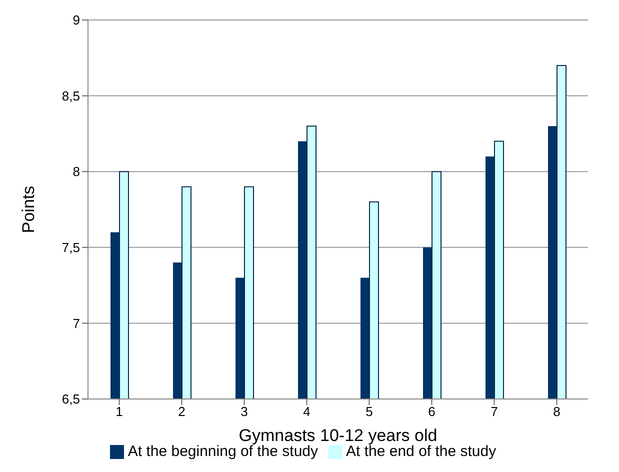 This screenshot has width=619, height=472. Describe the element at coordinates (369, 412) in the screenshot. I see `x-tick-label: 5` at that location.